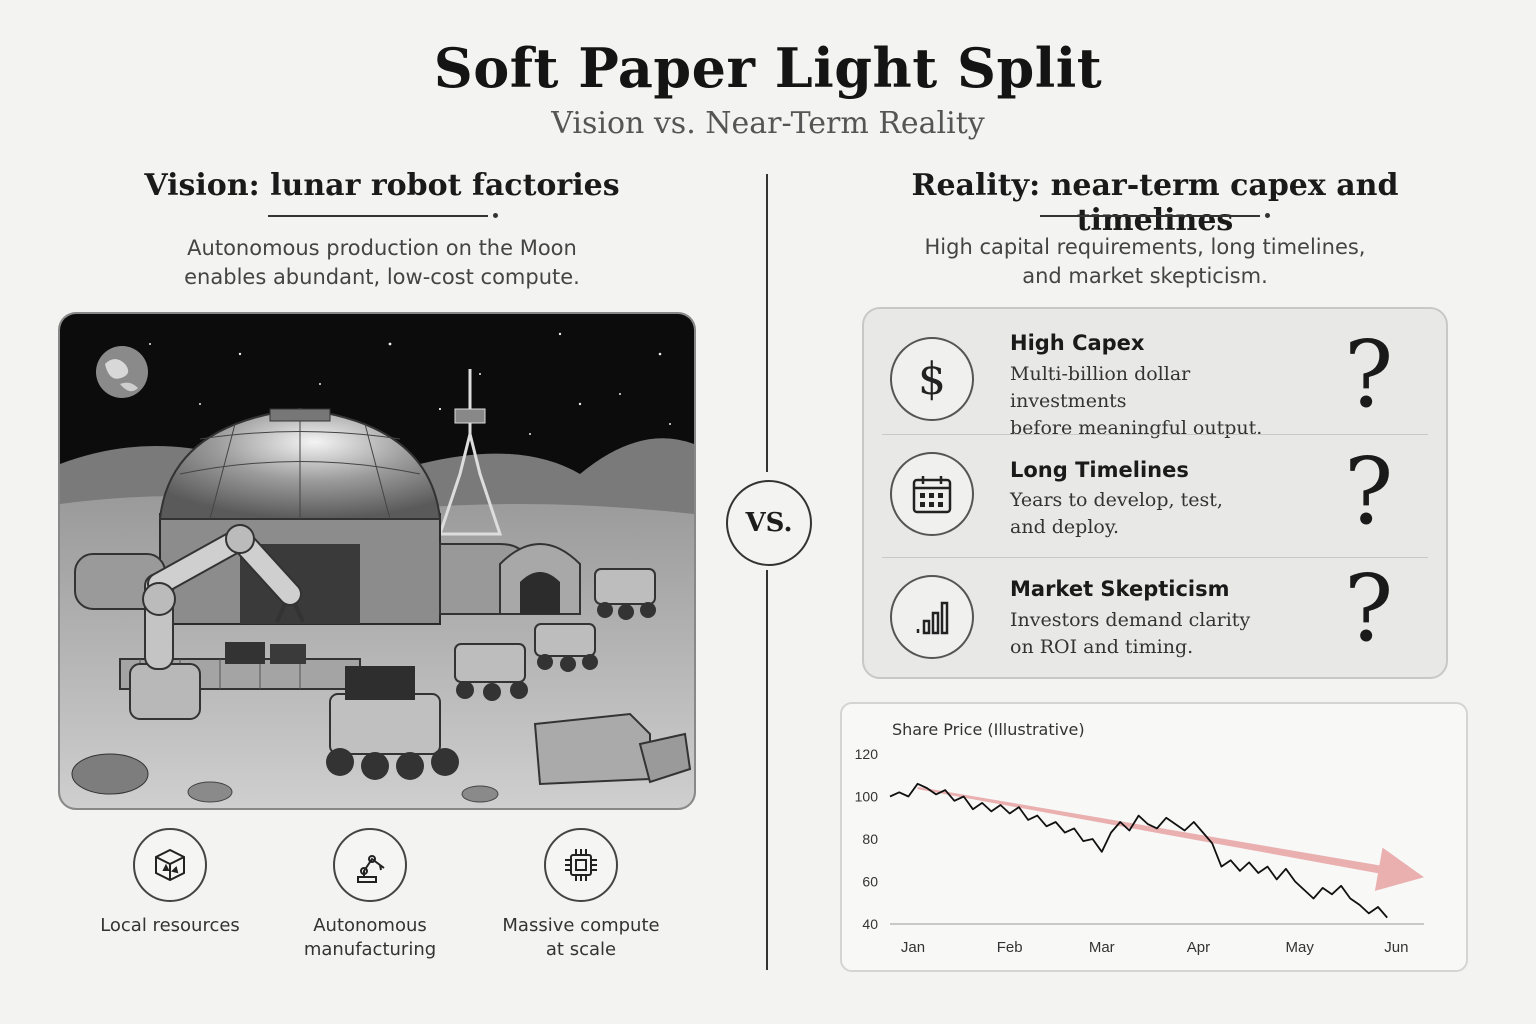 The width and height of the screenshot is (1536, 1024). What do you see at coordinates (932, 379) in the screenshot?
I see `dollar-icon: $` at bounding box center [932, 379].